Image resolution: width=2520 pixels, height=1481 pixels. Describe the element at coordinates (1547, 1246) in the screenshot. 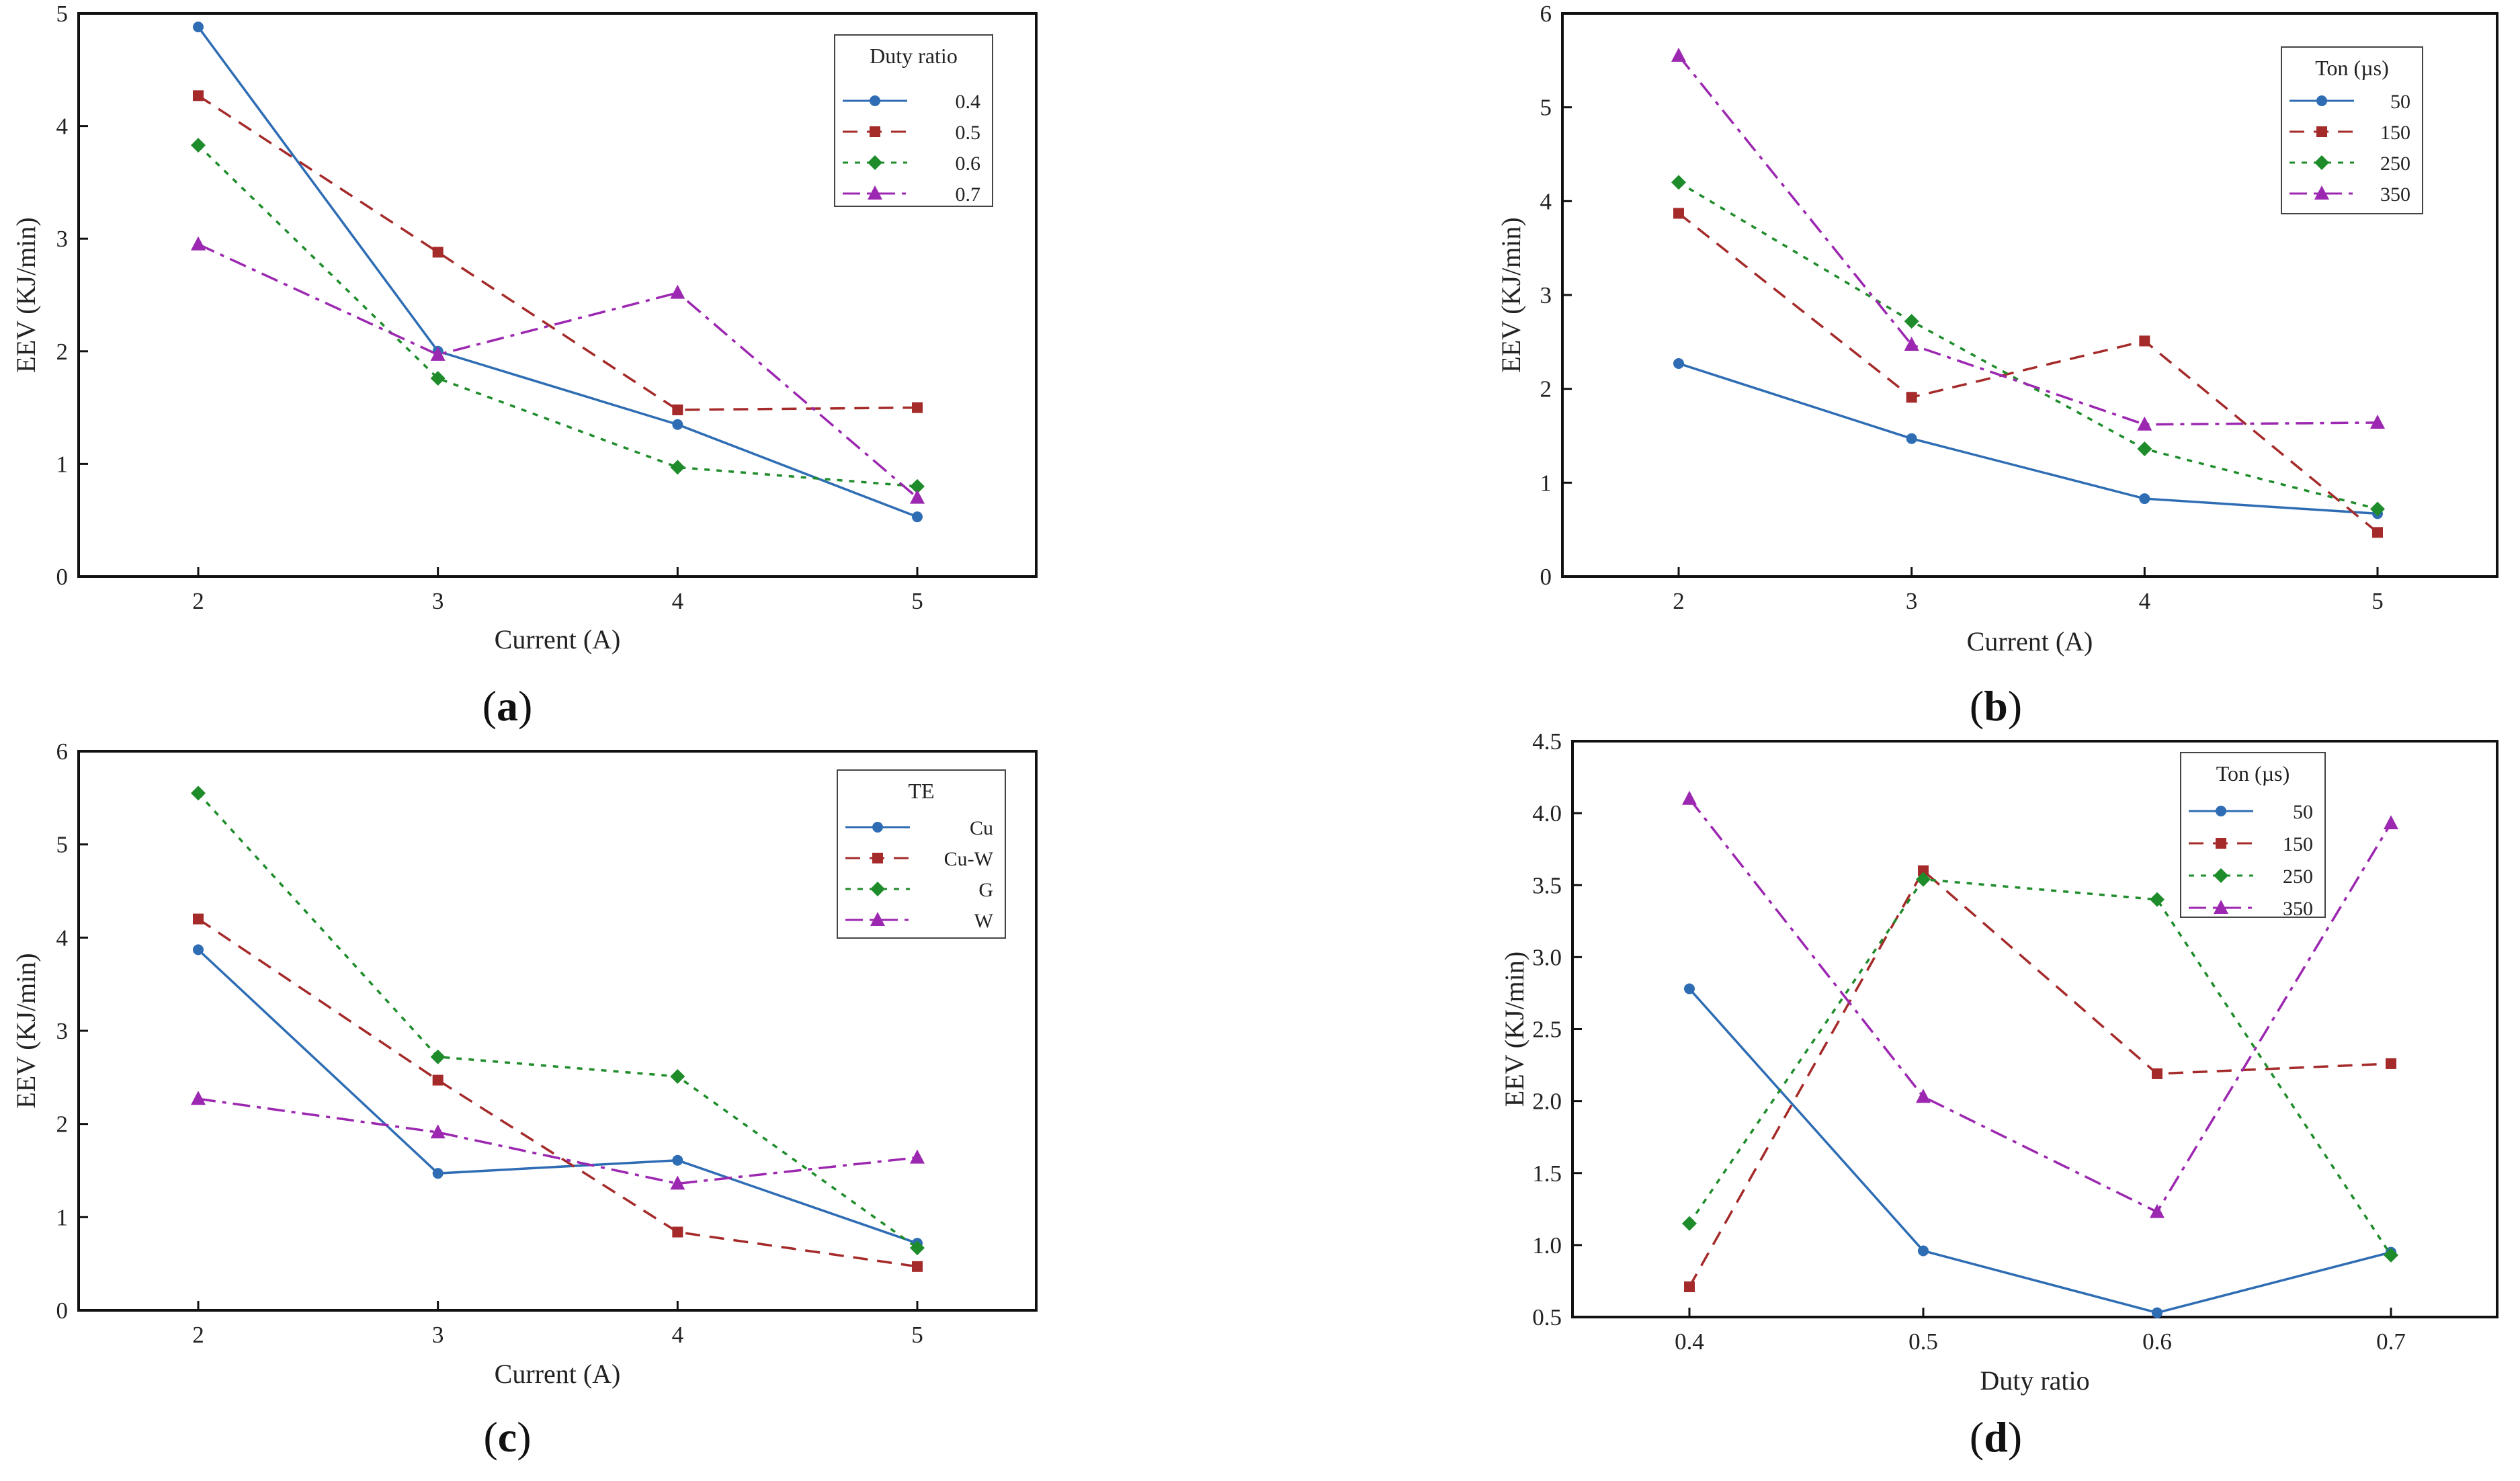

I see `y-tick-label: 1.0` at that location.